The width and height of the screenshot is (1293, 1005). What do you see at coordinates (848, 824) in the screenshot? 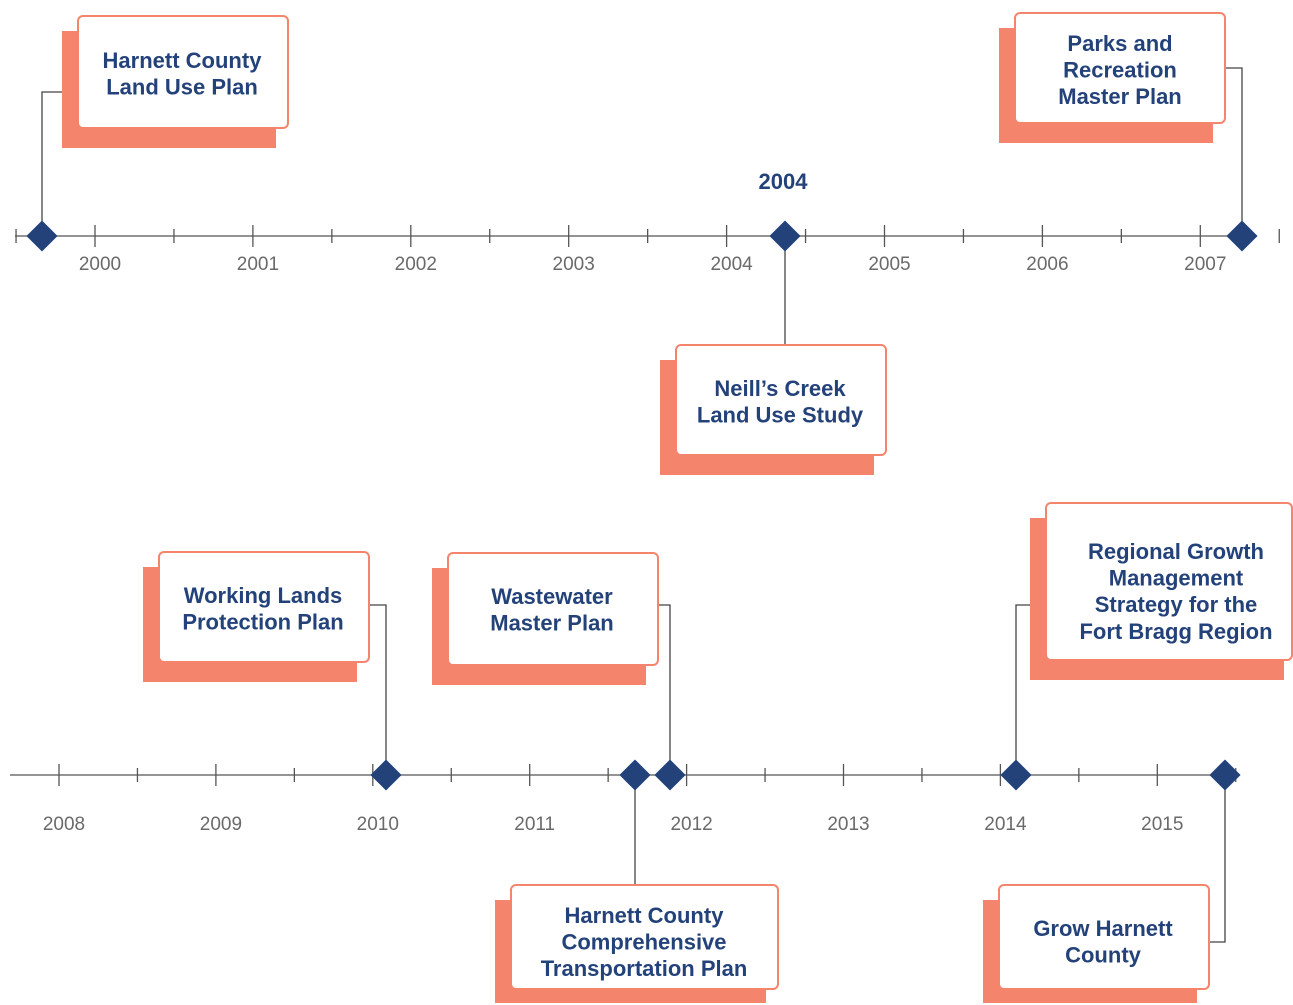
I see `year-label: 2013` at bounding box center [848, 824].